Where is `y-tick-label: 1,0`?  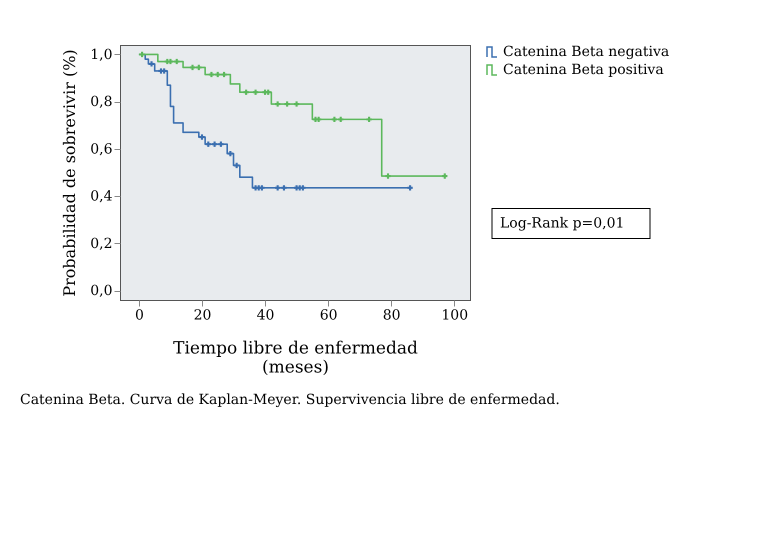
y-tick-label: 1,0 is located at coordinates (101, 54).